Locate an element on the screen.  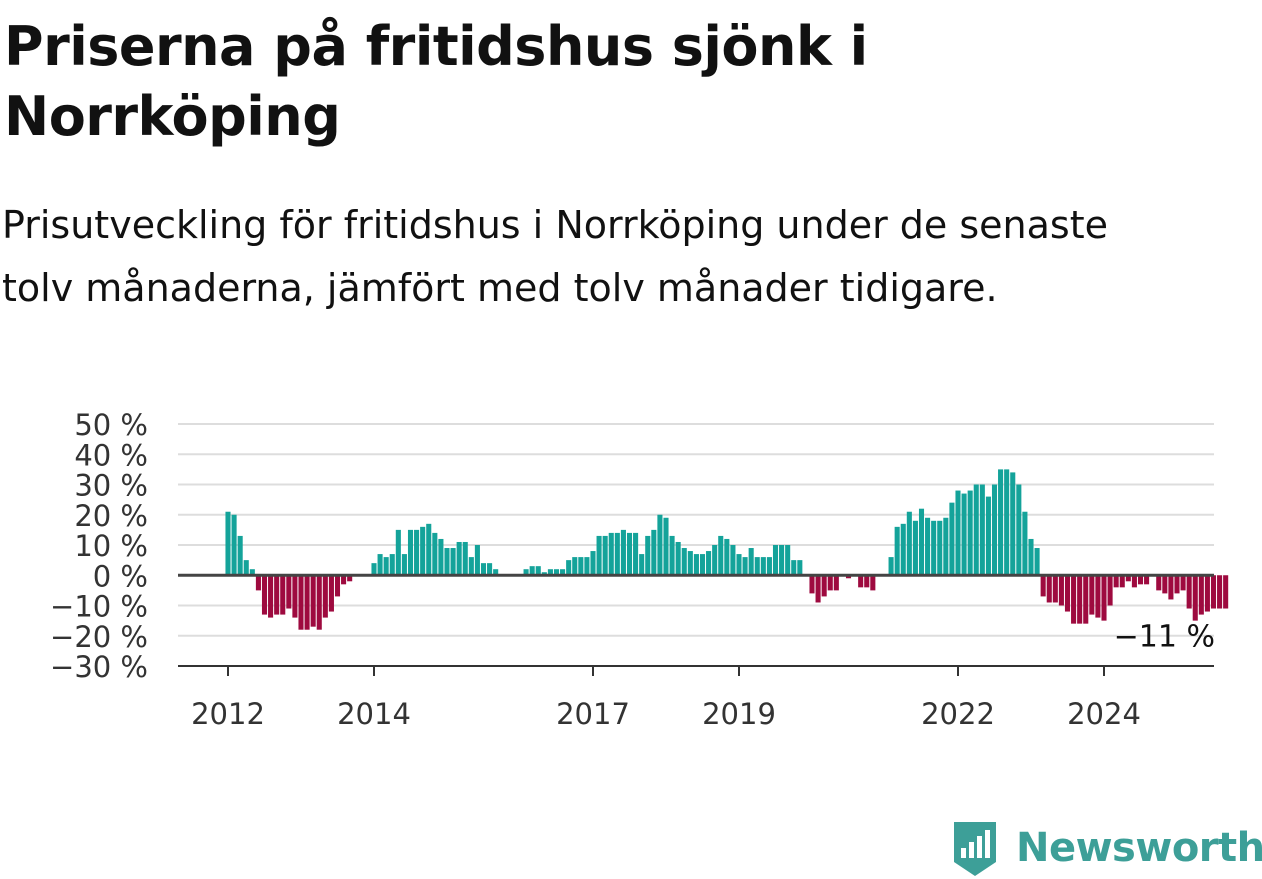
last-value-label: −11 % is located at coordinates (1164, 637).